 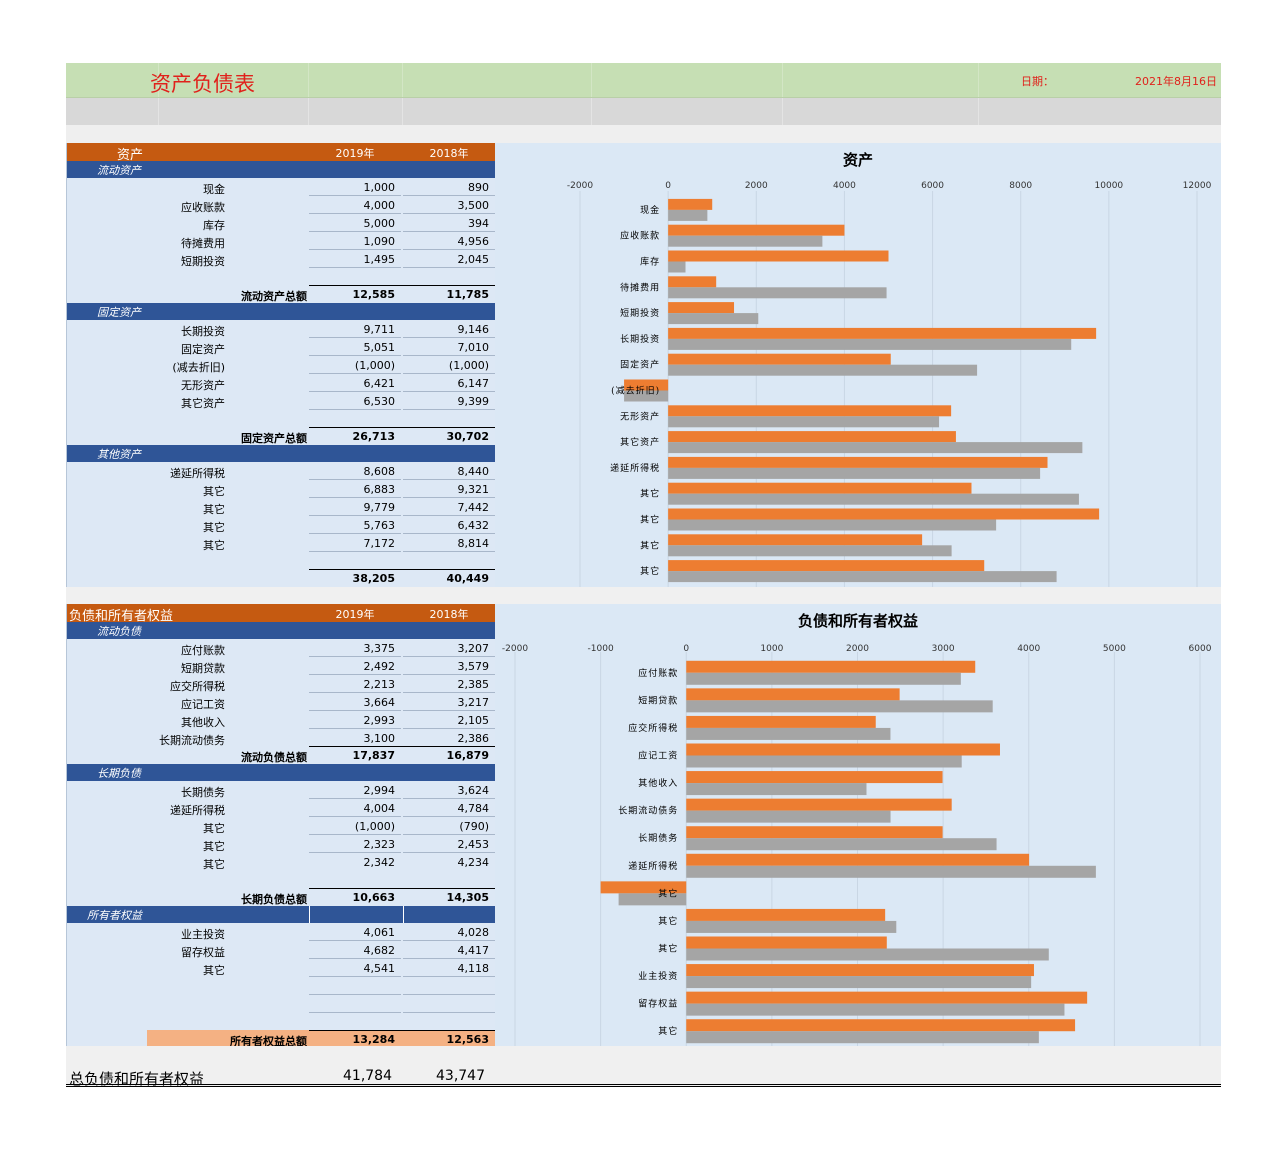 What do you see at coordinates (281, 578) in the screenshot?
I see `total-row: 38,205 40,449` at bounding box center [281, 578].